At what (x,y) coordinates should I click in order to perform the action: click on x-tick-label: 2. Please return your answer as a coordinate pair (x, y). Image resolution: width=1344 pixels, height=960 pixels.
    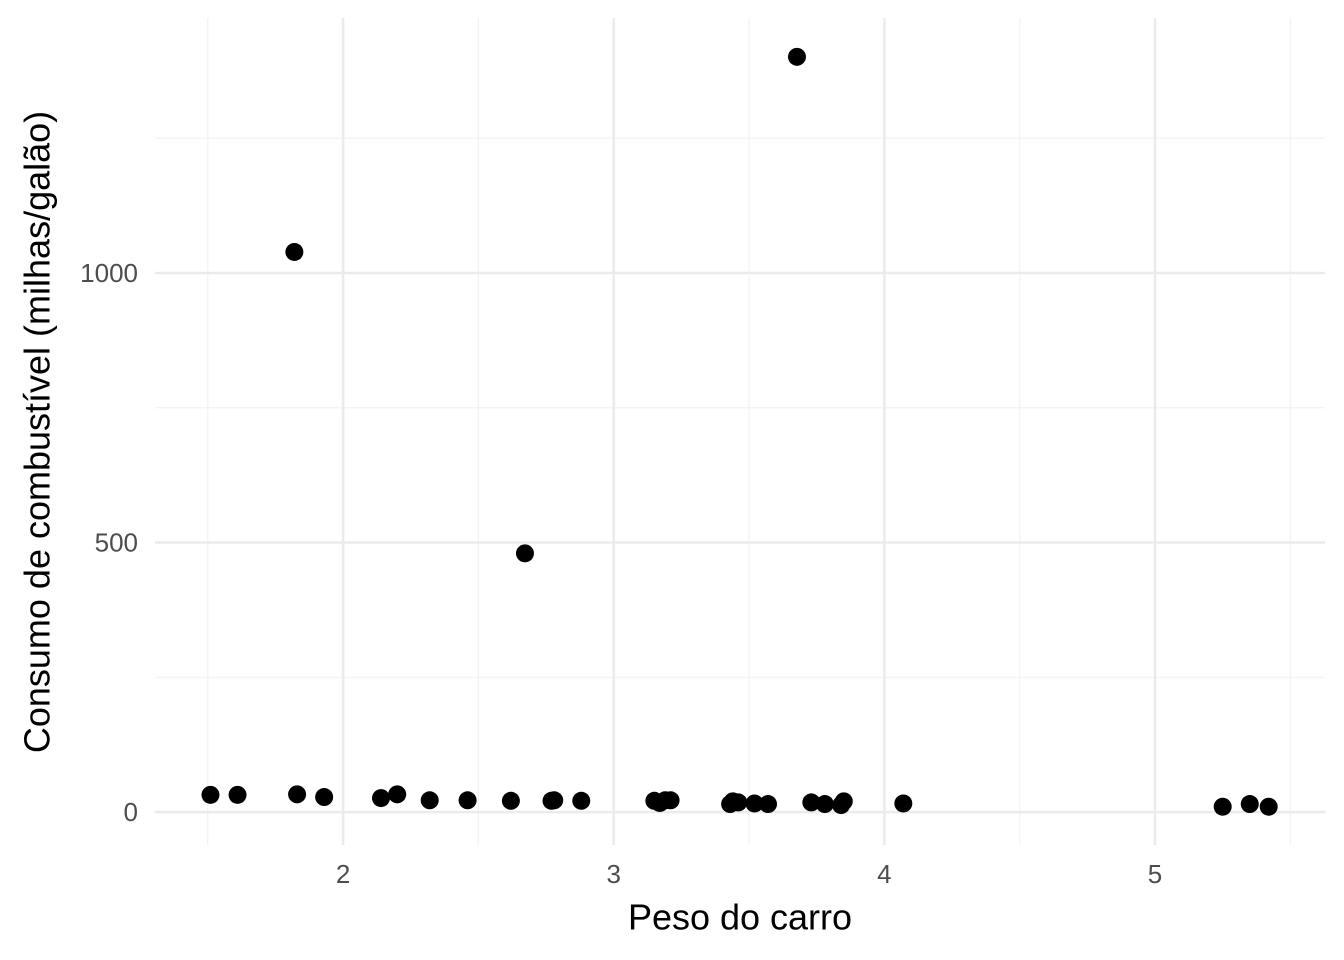
    Looking at the image, I should click on (343, 874).